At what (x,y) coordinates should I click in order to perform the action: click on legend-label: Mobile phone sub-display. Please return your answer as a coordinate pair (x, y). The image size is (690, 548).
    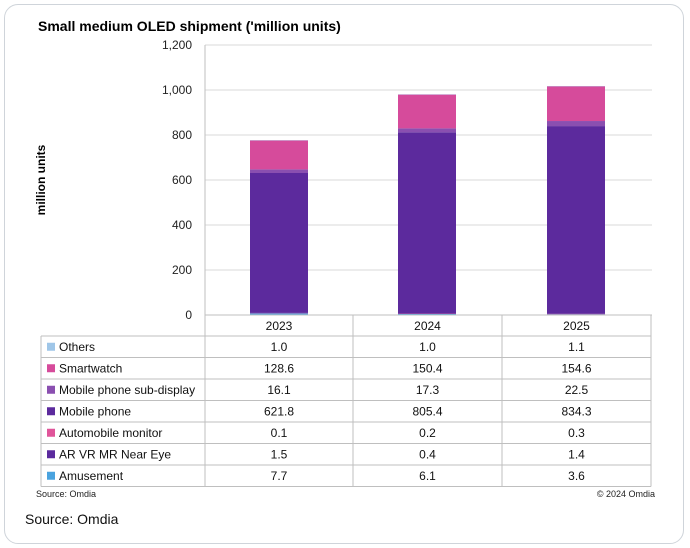
    Looking at the image, I should click on (127, 390).